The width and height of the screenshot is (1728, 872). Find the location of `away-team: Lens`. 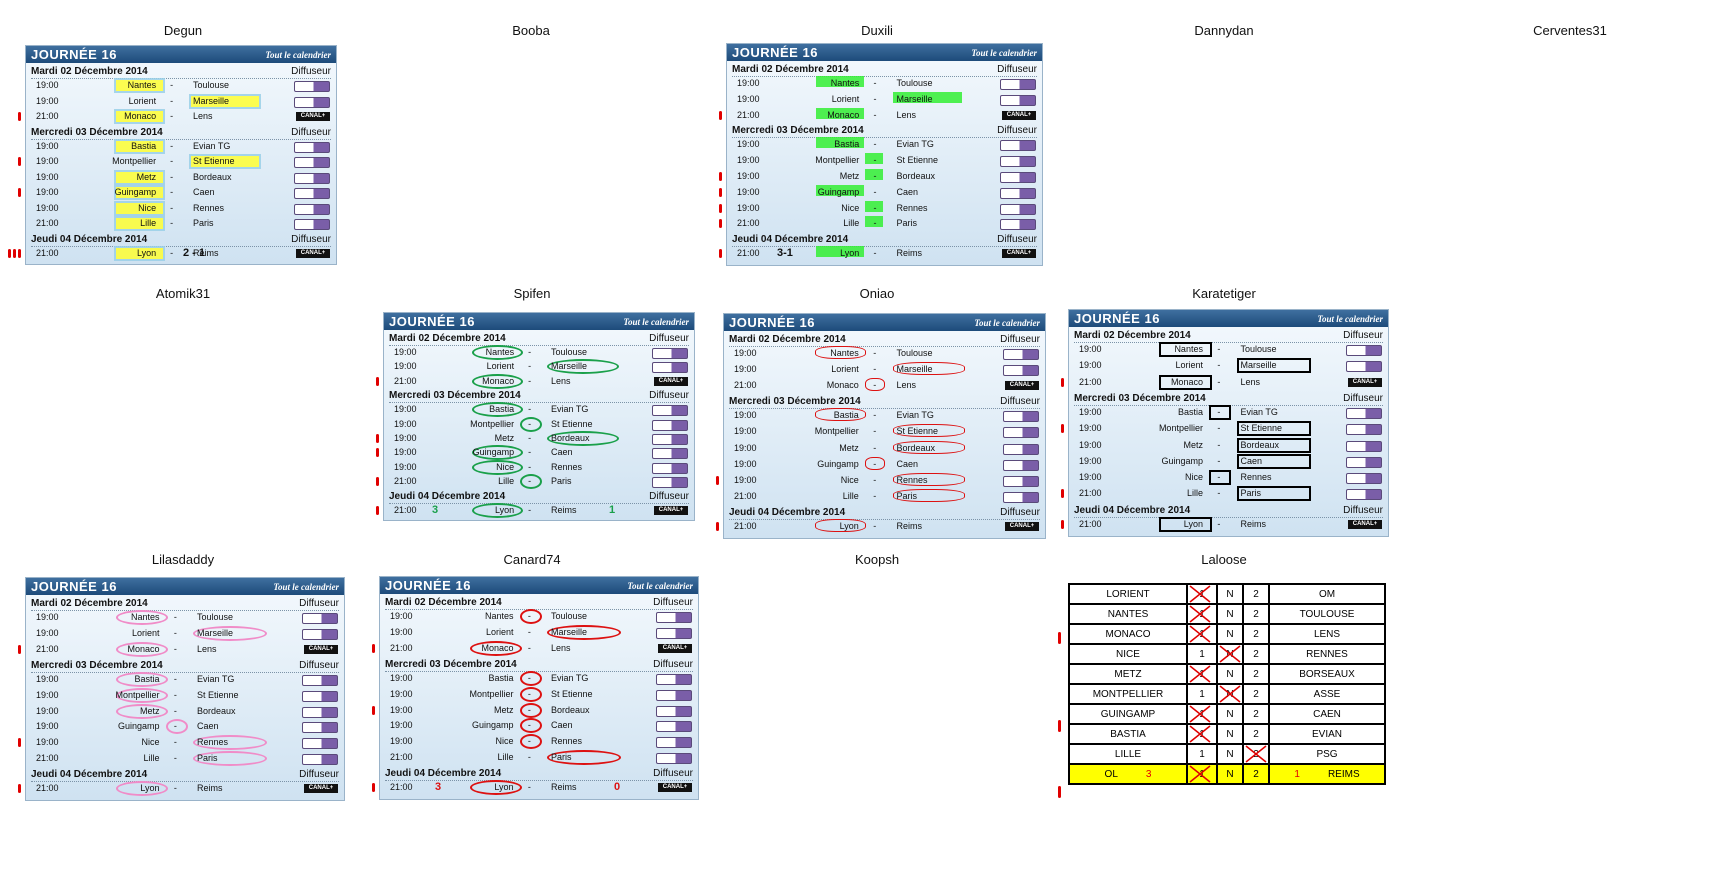

away-team: Lens is located at coordinates (561, 647).